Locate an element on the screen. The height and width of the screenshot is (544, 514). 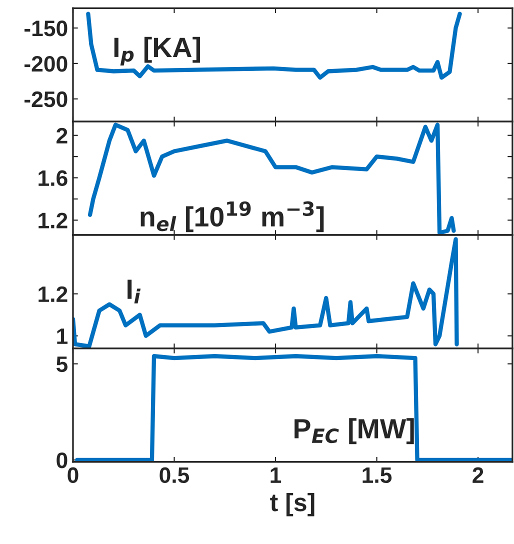
y-tick-label: 0 is located at coordinates (62, 460).